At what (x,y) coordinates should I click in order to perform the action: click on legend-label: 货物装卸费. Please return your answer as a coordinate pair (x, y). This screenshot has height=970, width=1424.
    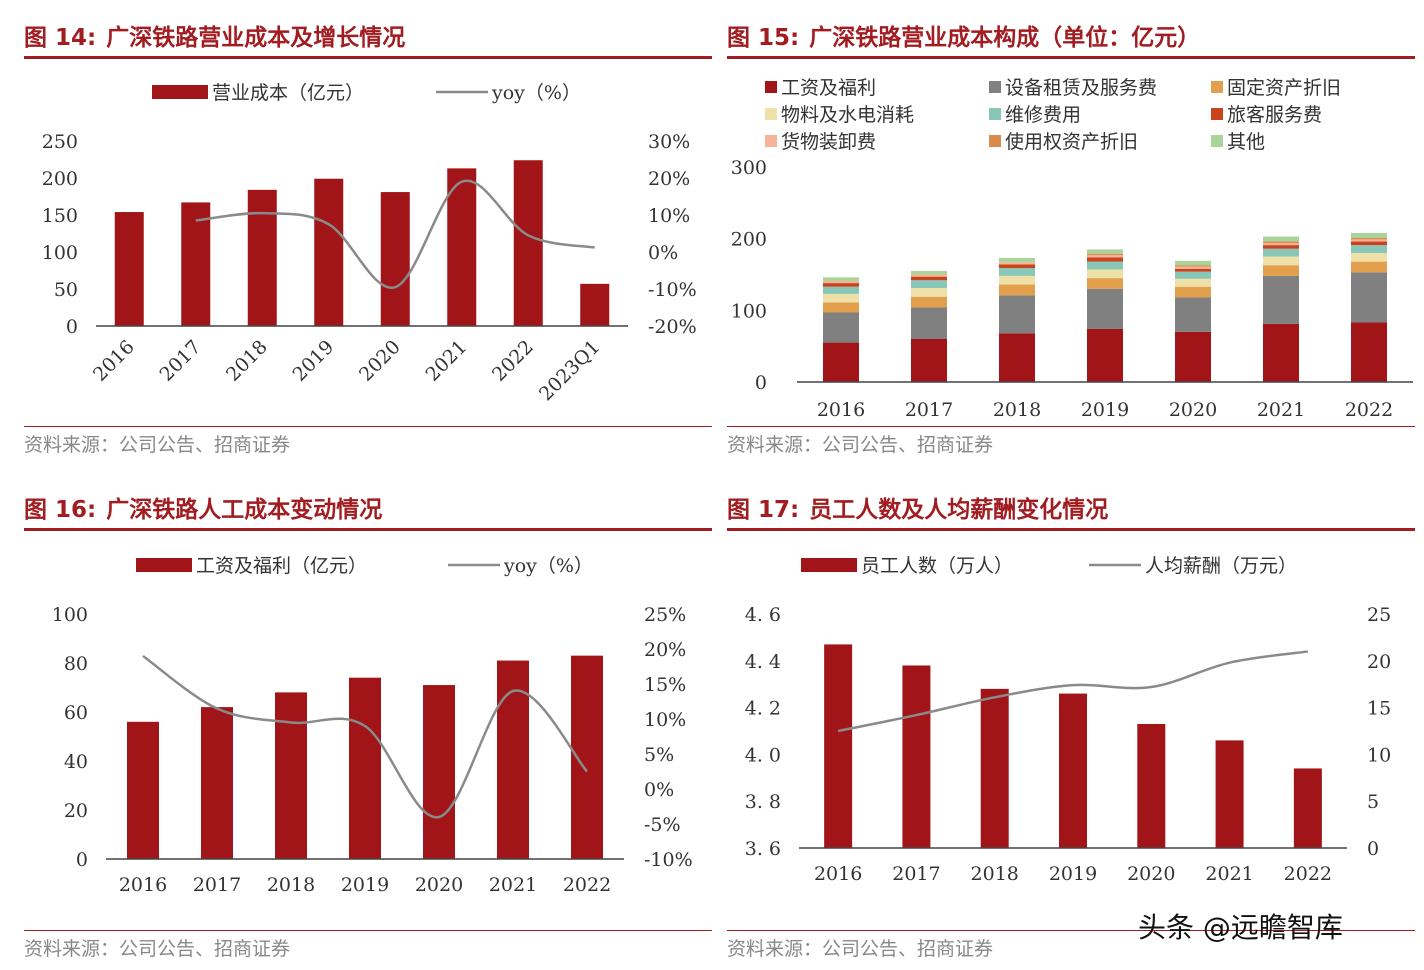
    Looking at the image, I should click on (828, 142).